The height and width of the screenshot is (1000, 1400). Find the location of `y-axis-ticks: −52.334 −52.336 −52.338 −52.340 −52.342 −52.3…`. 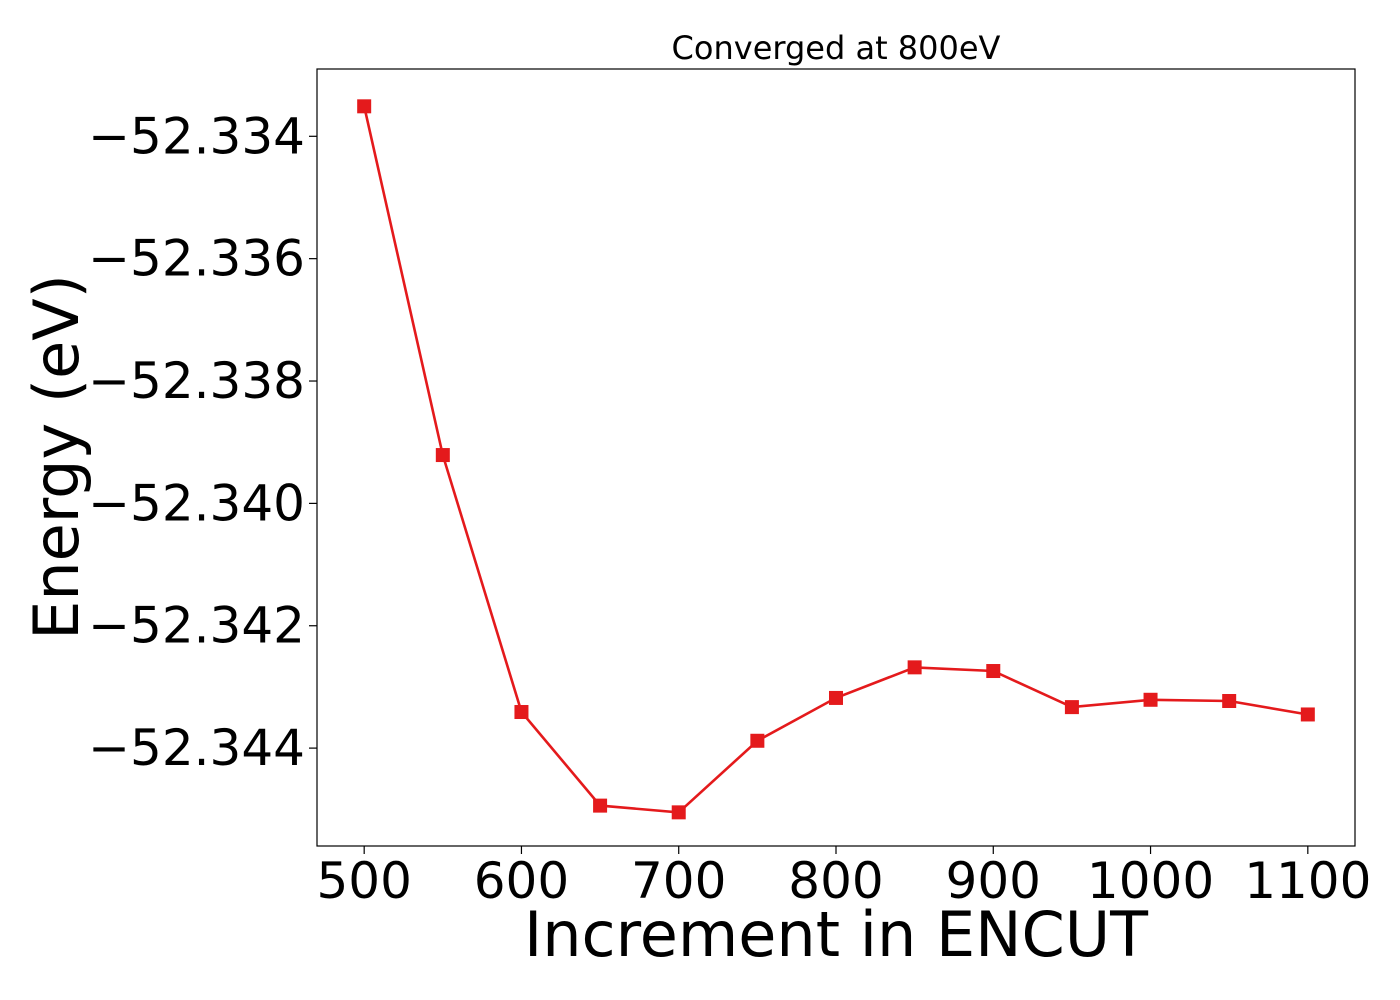

y-axis-ticks: −52.334 −52.336 −52.338 −52.340 −52.342 −52.3… is located at coordinates (202, 442).